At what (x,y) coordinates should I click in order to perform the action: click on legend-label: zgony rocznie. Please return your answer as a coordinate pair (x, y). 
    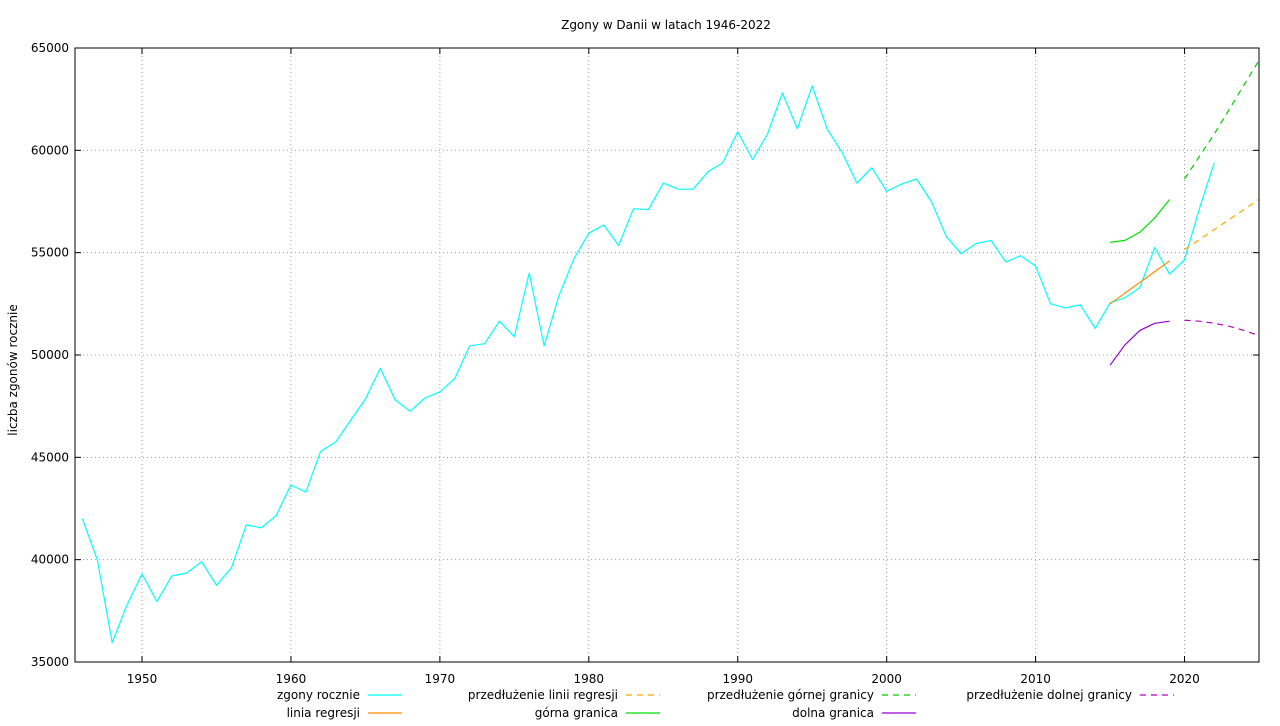
    Looking at the image, I should click on (318, 695).